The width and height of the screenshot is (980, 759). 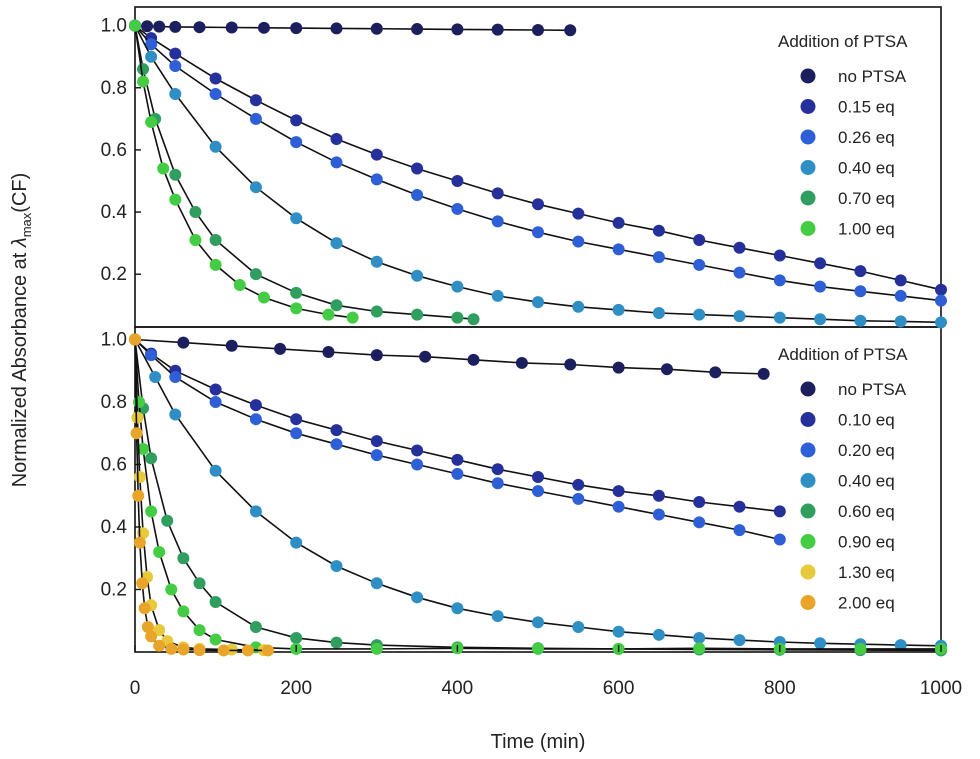 What do you see at coordinates (866, 481) in the screenshot?
I see `legend-label: 0.40 eq` at bounding box center [866, 481].